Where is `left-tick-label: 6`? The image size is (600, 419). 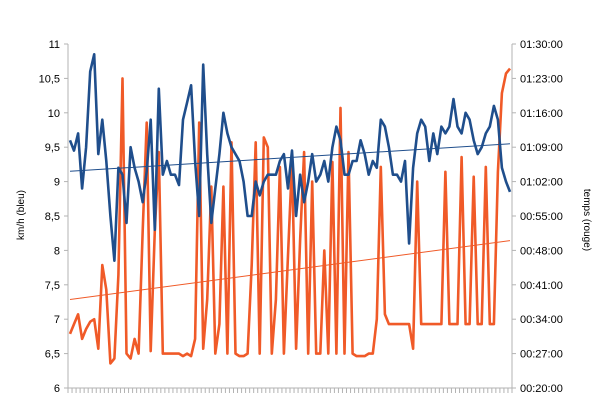 left-tick-label: 6 is located at coordinates (57, 389).